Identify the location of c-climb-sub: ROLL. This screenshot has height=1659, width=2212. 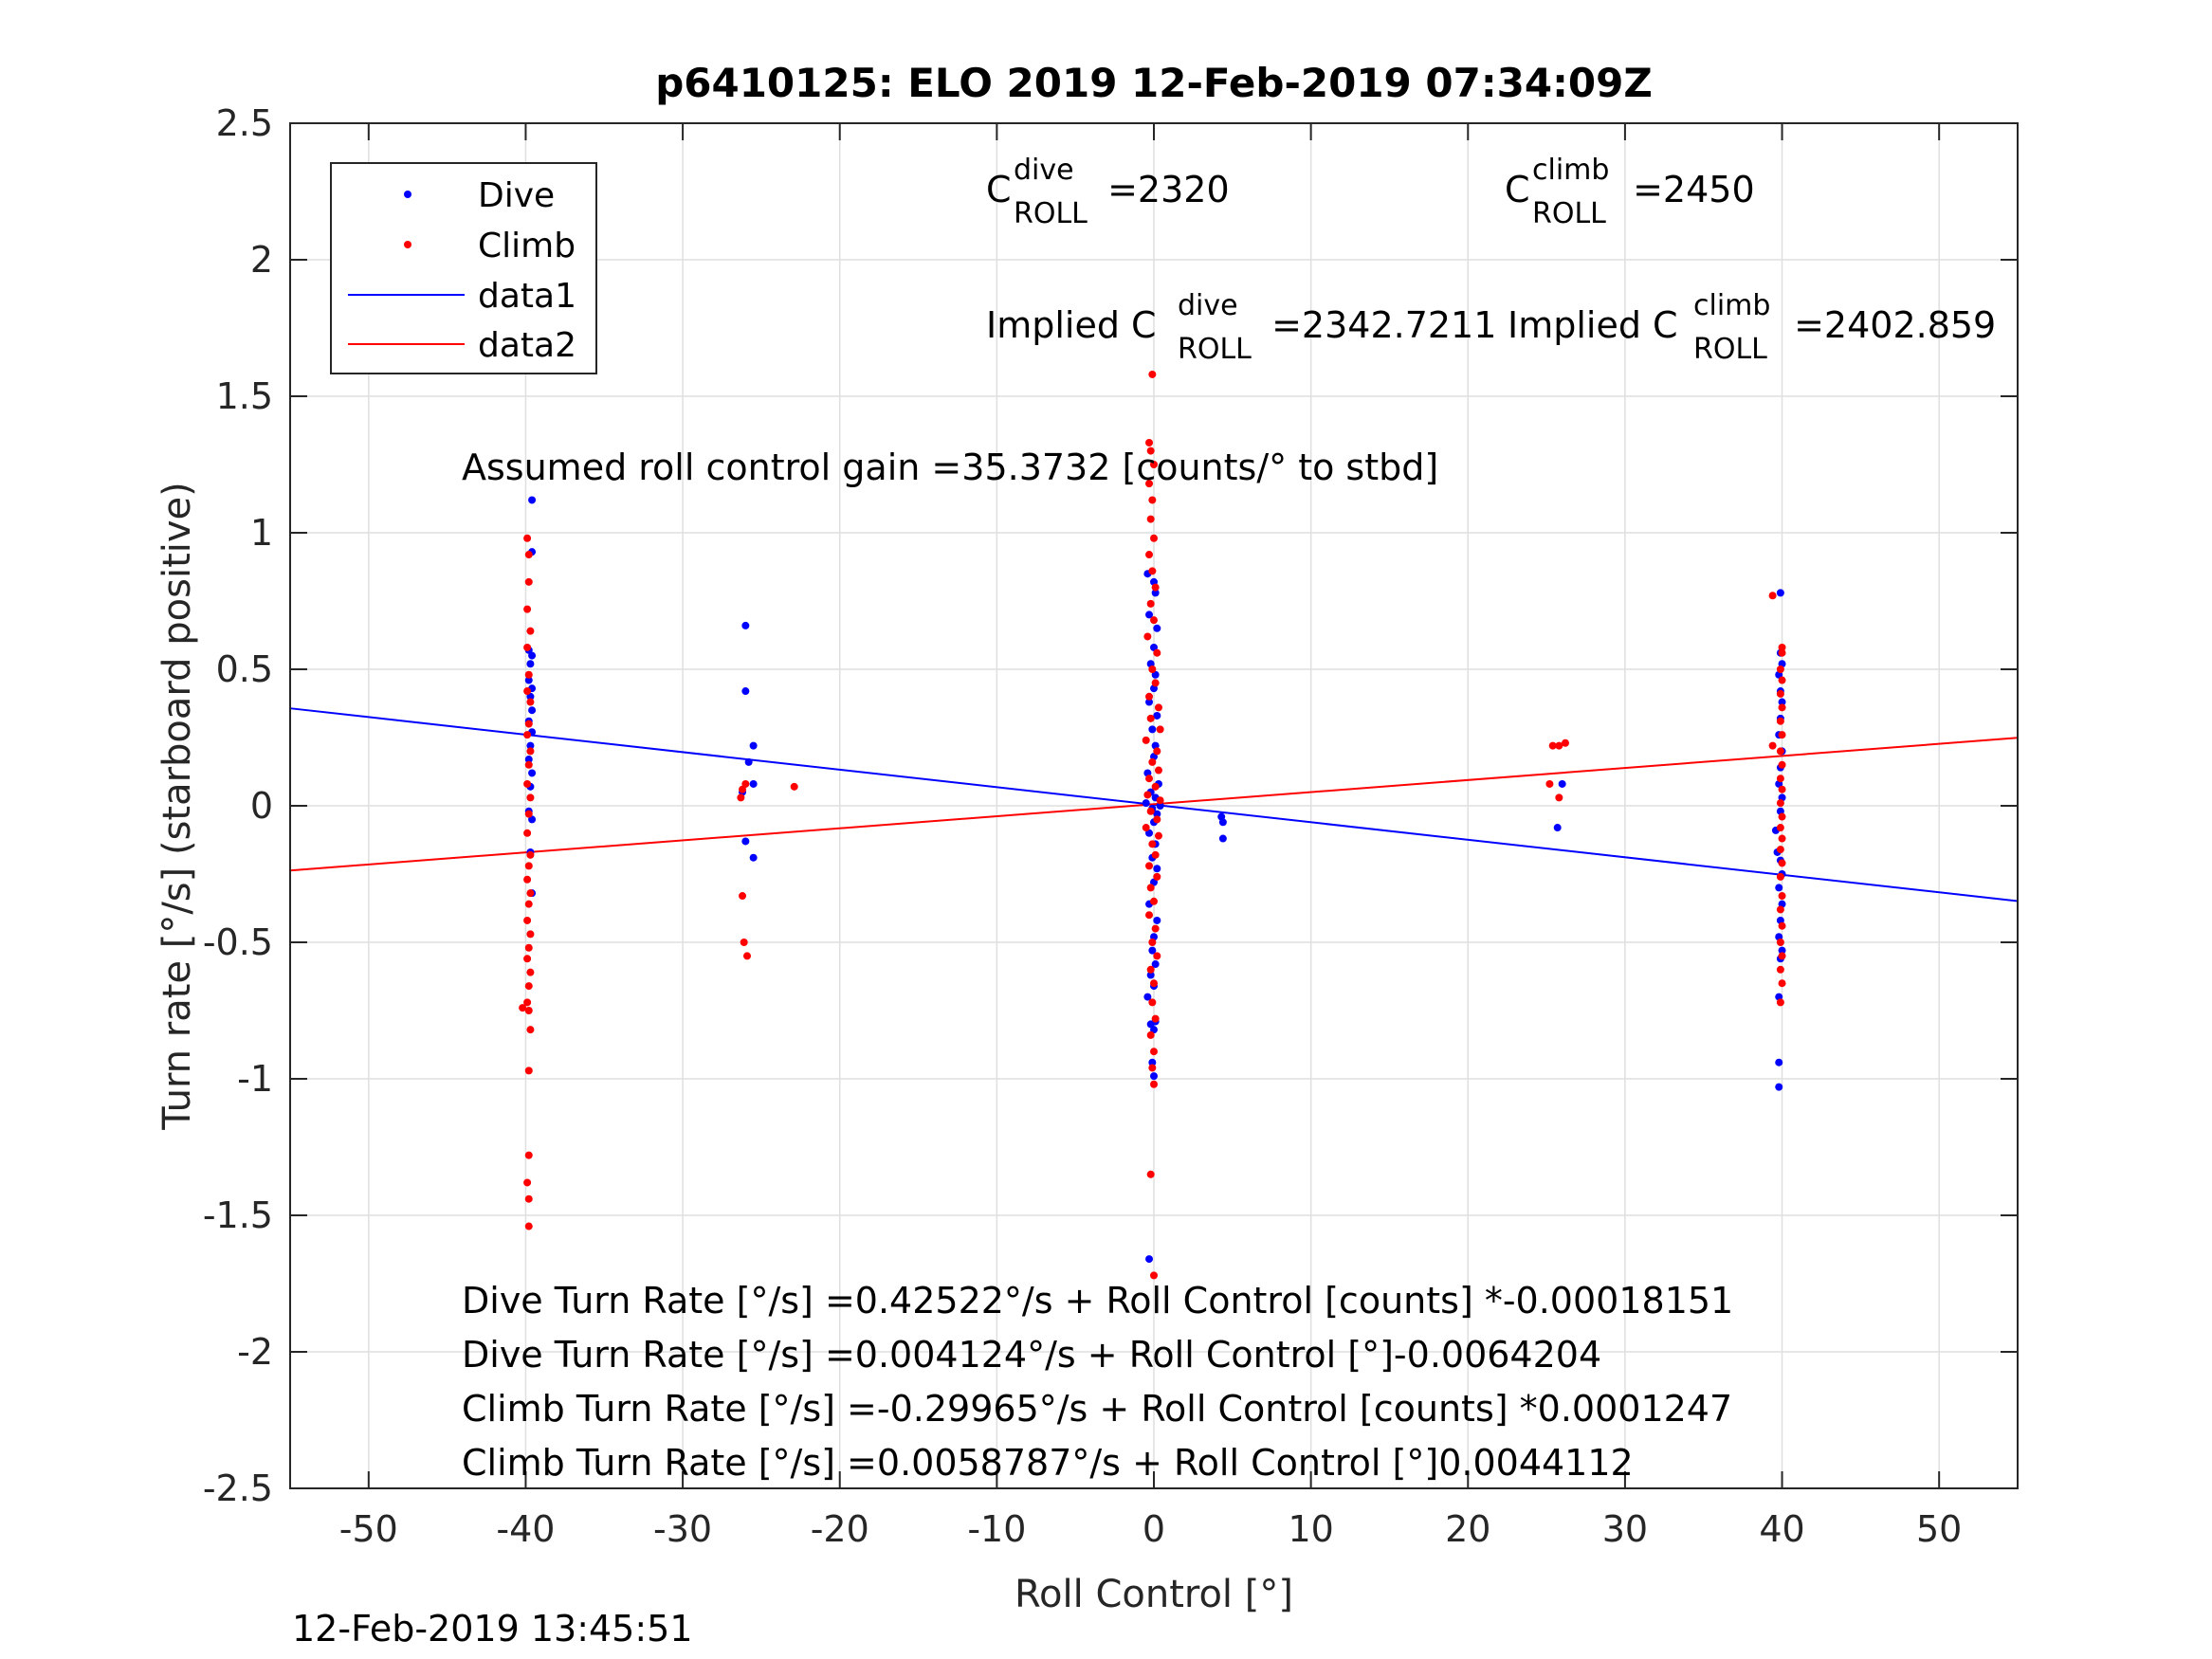
(1569, 213).